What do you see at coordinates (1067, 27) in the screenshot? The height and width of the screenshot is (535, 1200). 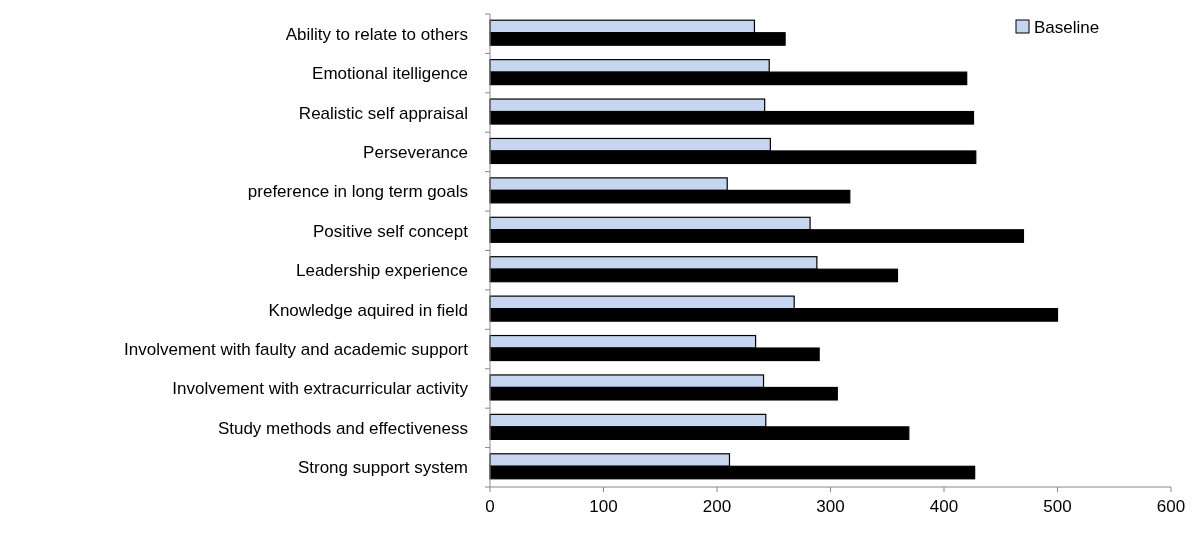 I see `legend-label: Baseline` at bounding box center [1067, 27].